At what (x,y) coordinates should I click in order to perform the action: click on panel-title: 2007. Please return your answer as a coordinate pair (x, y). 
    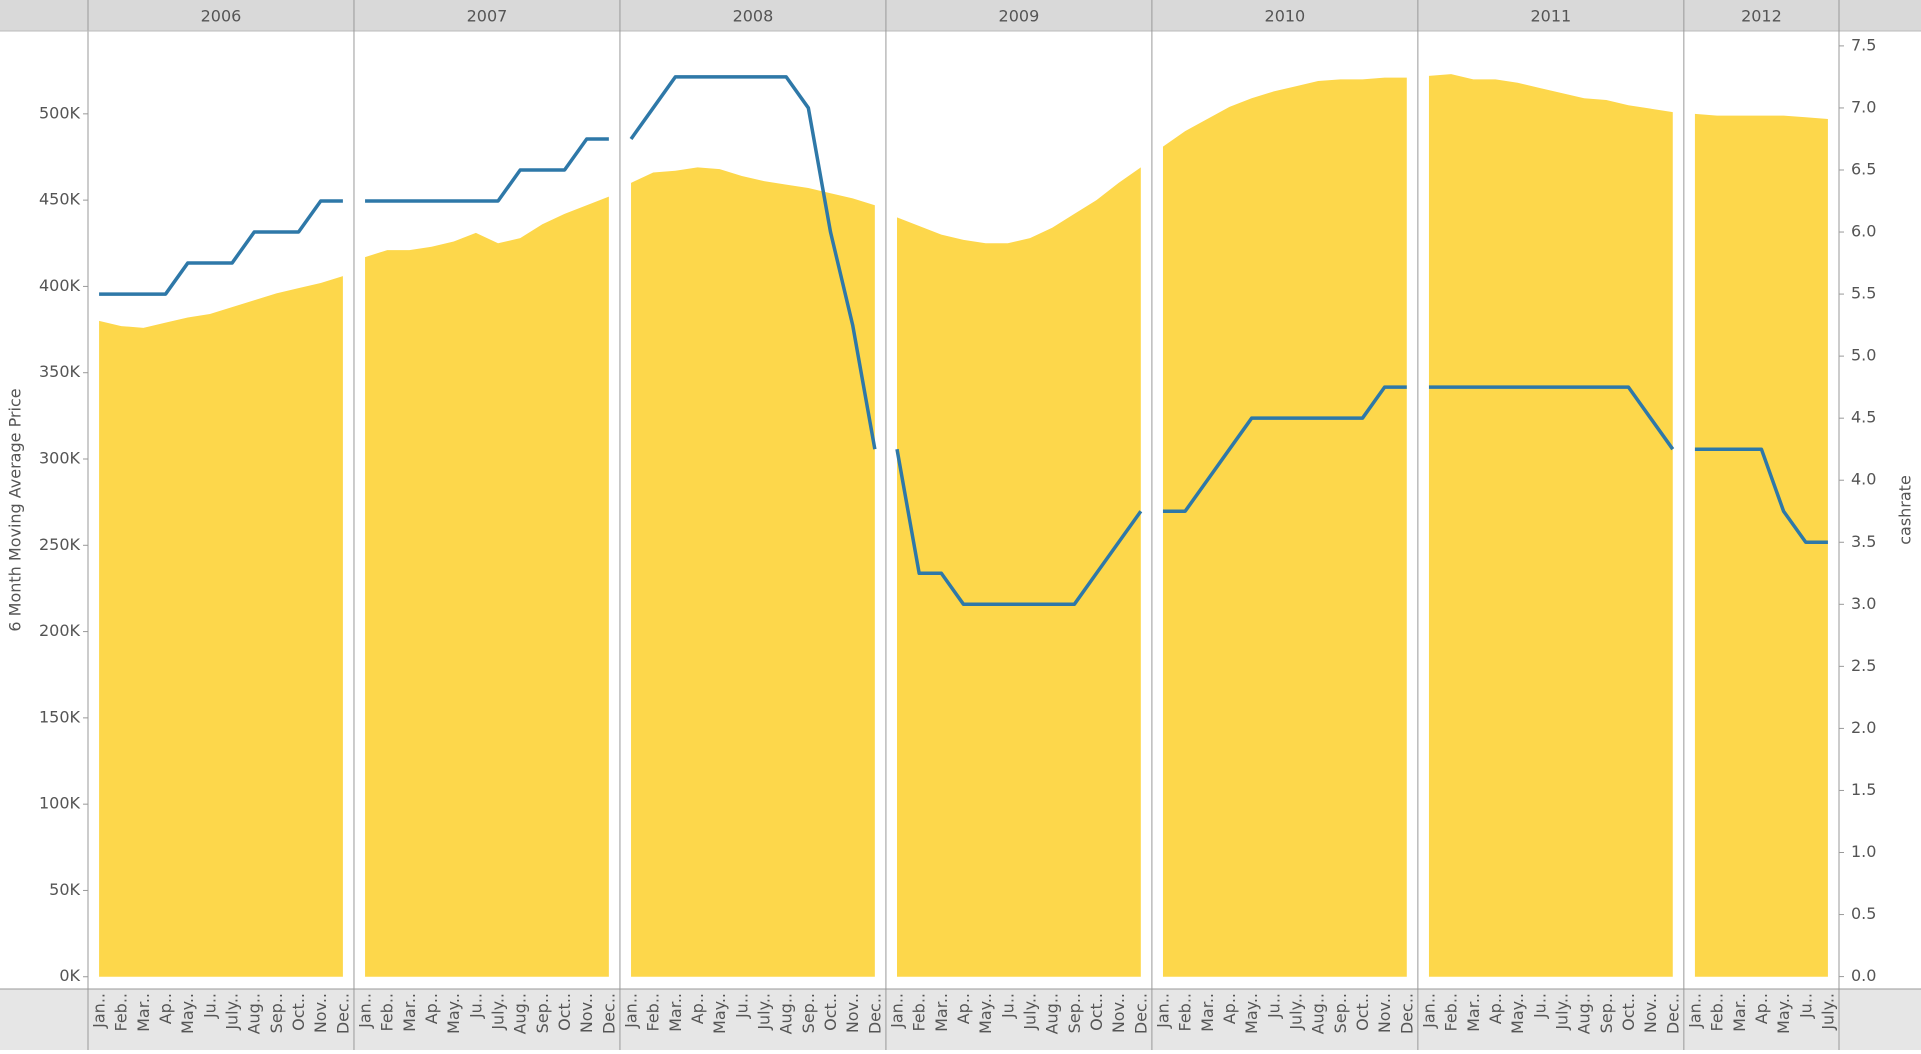
    Looking at the image, I should click on (487, 16).